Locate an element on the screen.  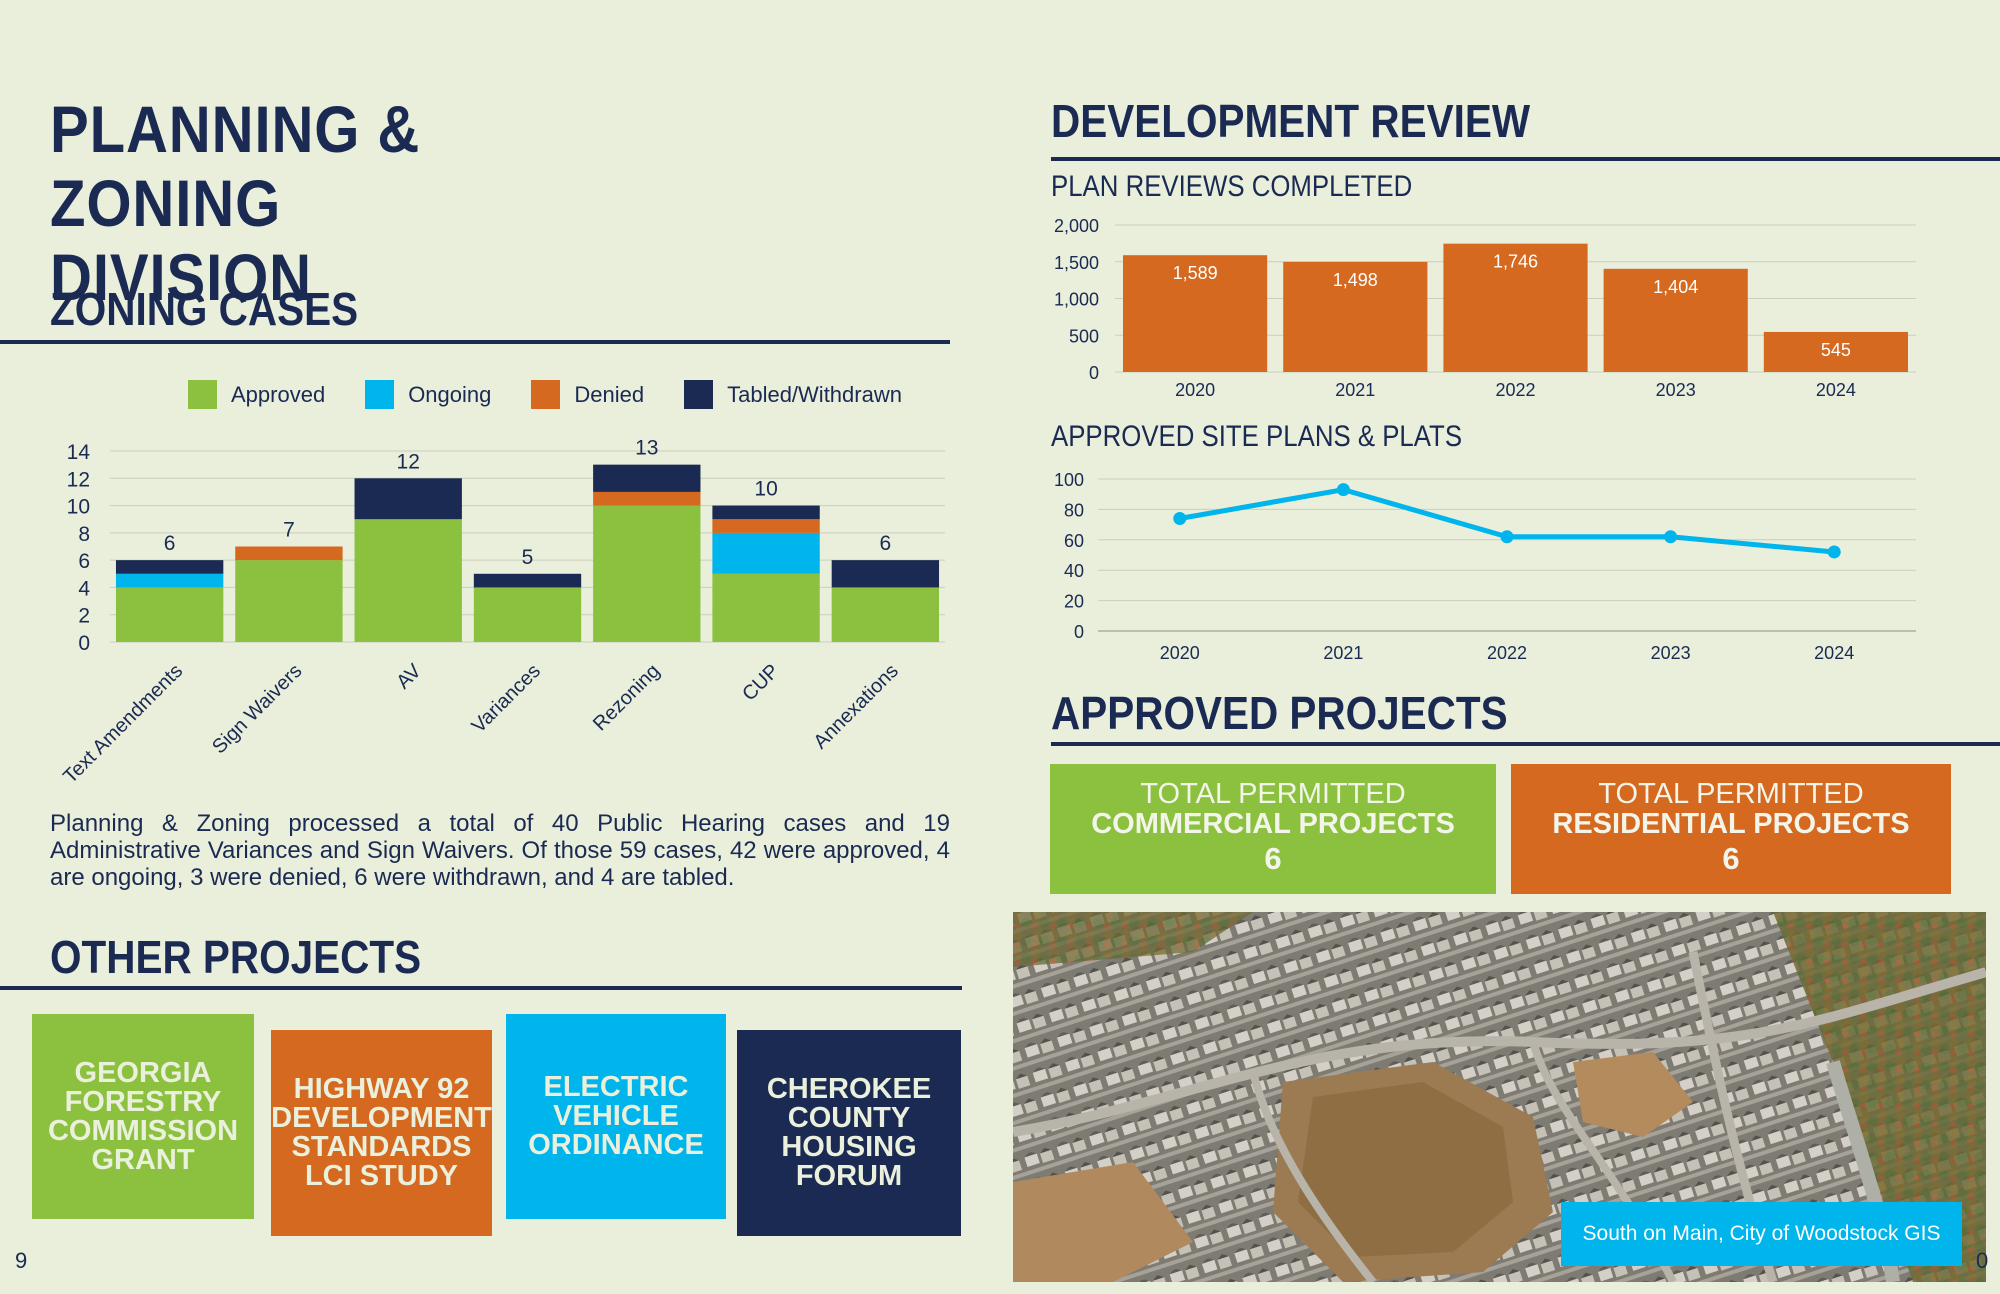
site-plans-title: APPROVED SITE PLANS & PLATS is located at coordinates (1257, 436).